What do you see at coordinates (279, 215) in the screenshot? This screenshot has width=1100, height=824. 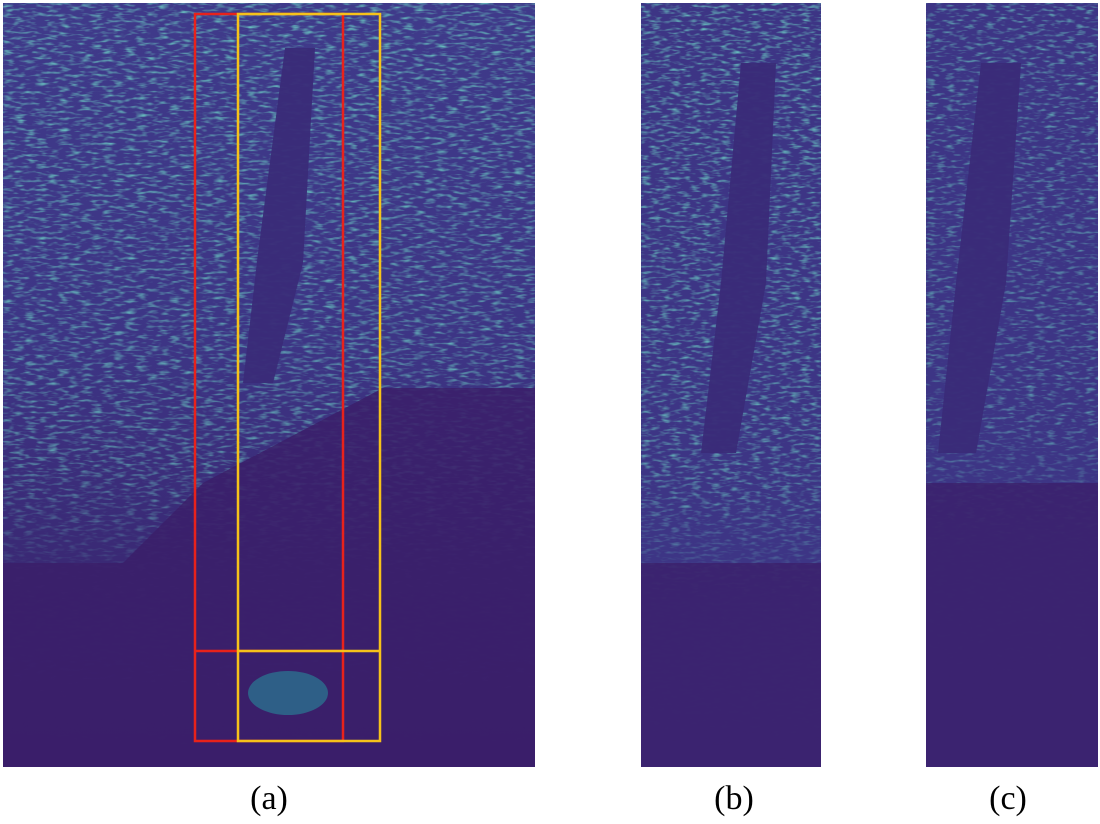 I see `panel-a-shadow-band` at bounding box center [279, 215].